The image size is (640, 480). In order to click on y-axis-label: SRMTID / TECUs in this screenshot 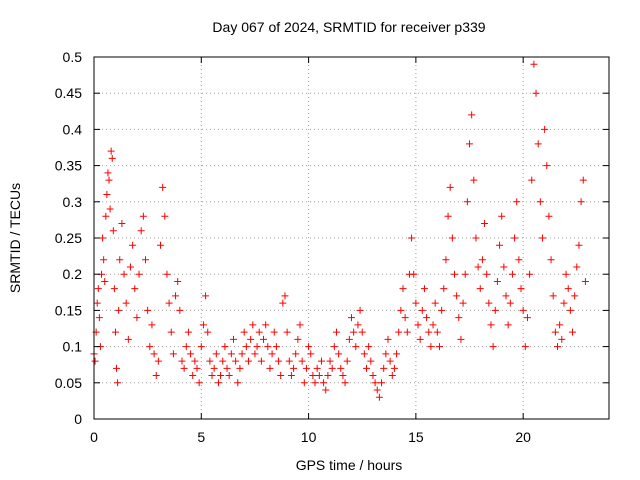, I will do `click(15, 238)`.